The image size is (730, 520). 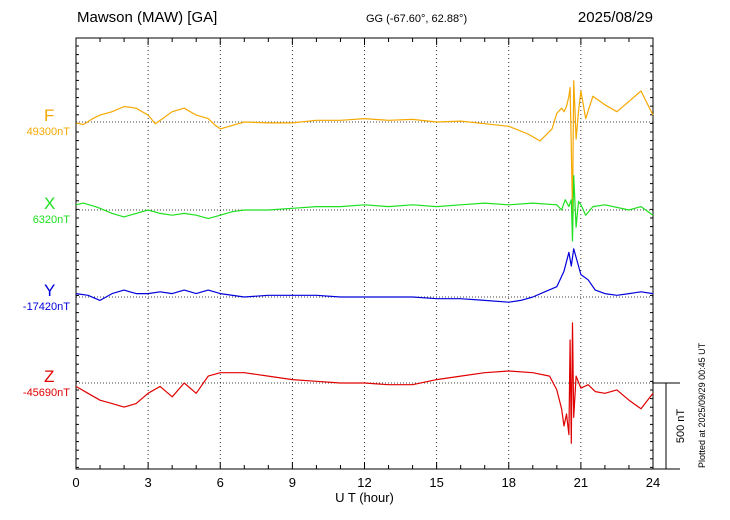 I want to click on x-tick-label: 12, so click(x=364, y=482).